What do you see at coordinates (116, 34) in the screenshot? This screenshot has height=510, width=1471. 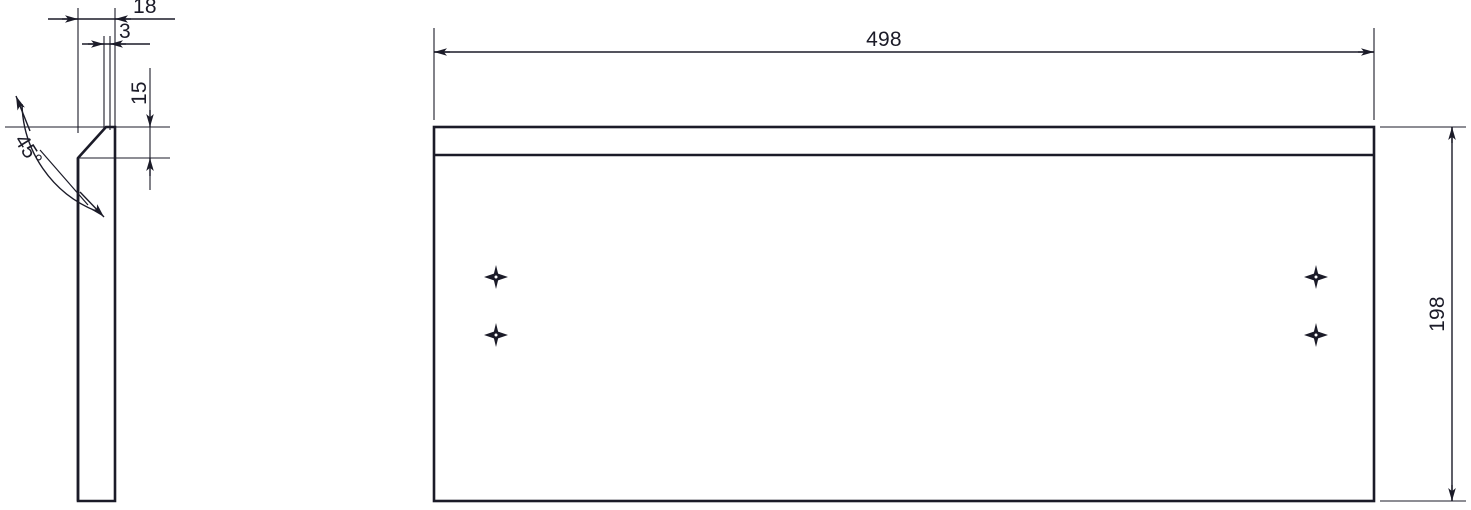 I see `dimension-3: 3` at bounding box center [116, 34].